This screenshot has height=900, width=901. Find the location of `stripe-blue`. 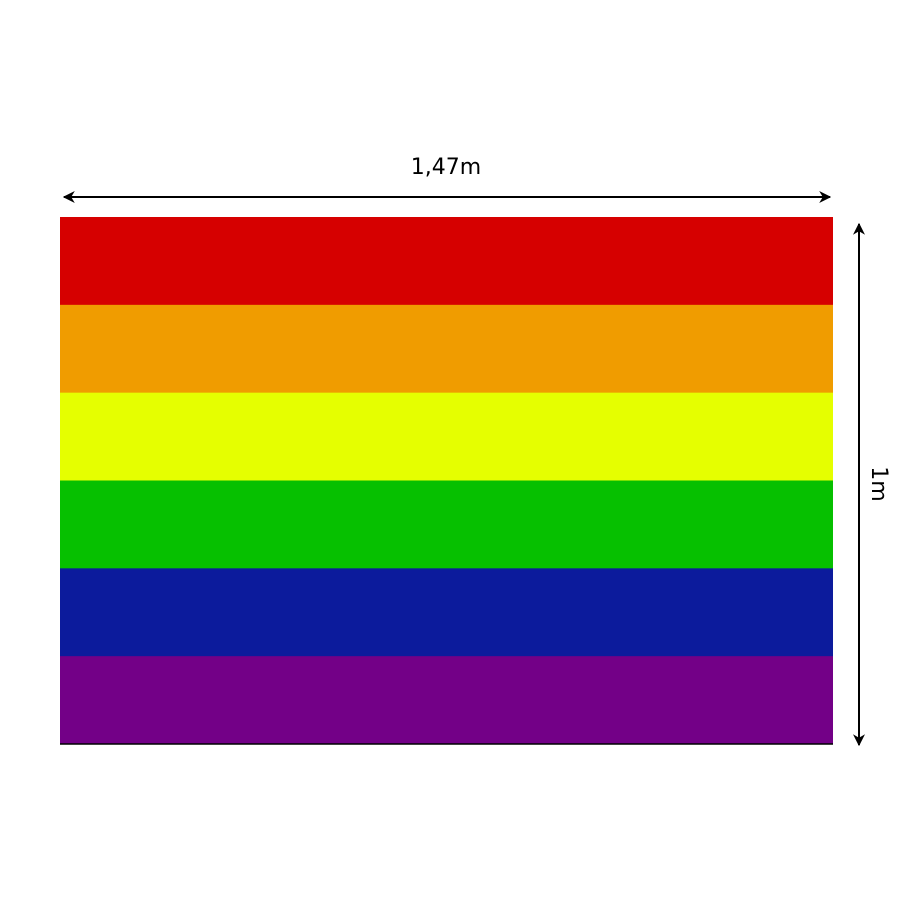

stripe-blue is located at coordinates (446, 612).